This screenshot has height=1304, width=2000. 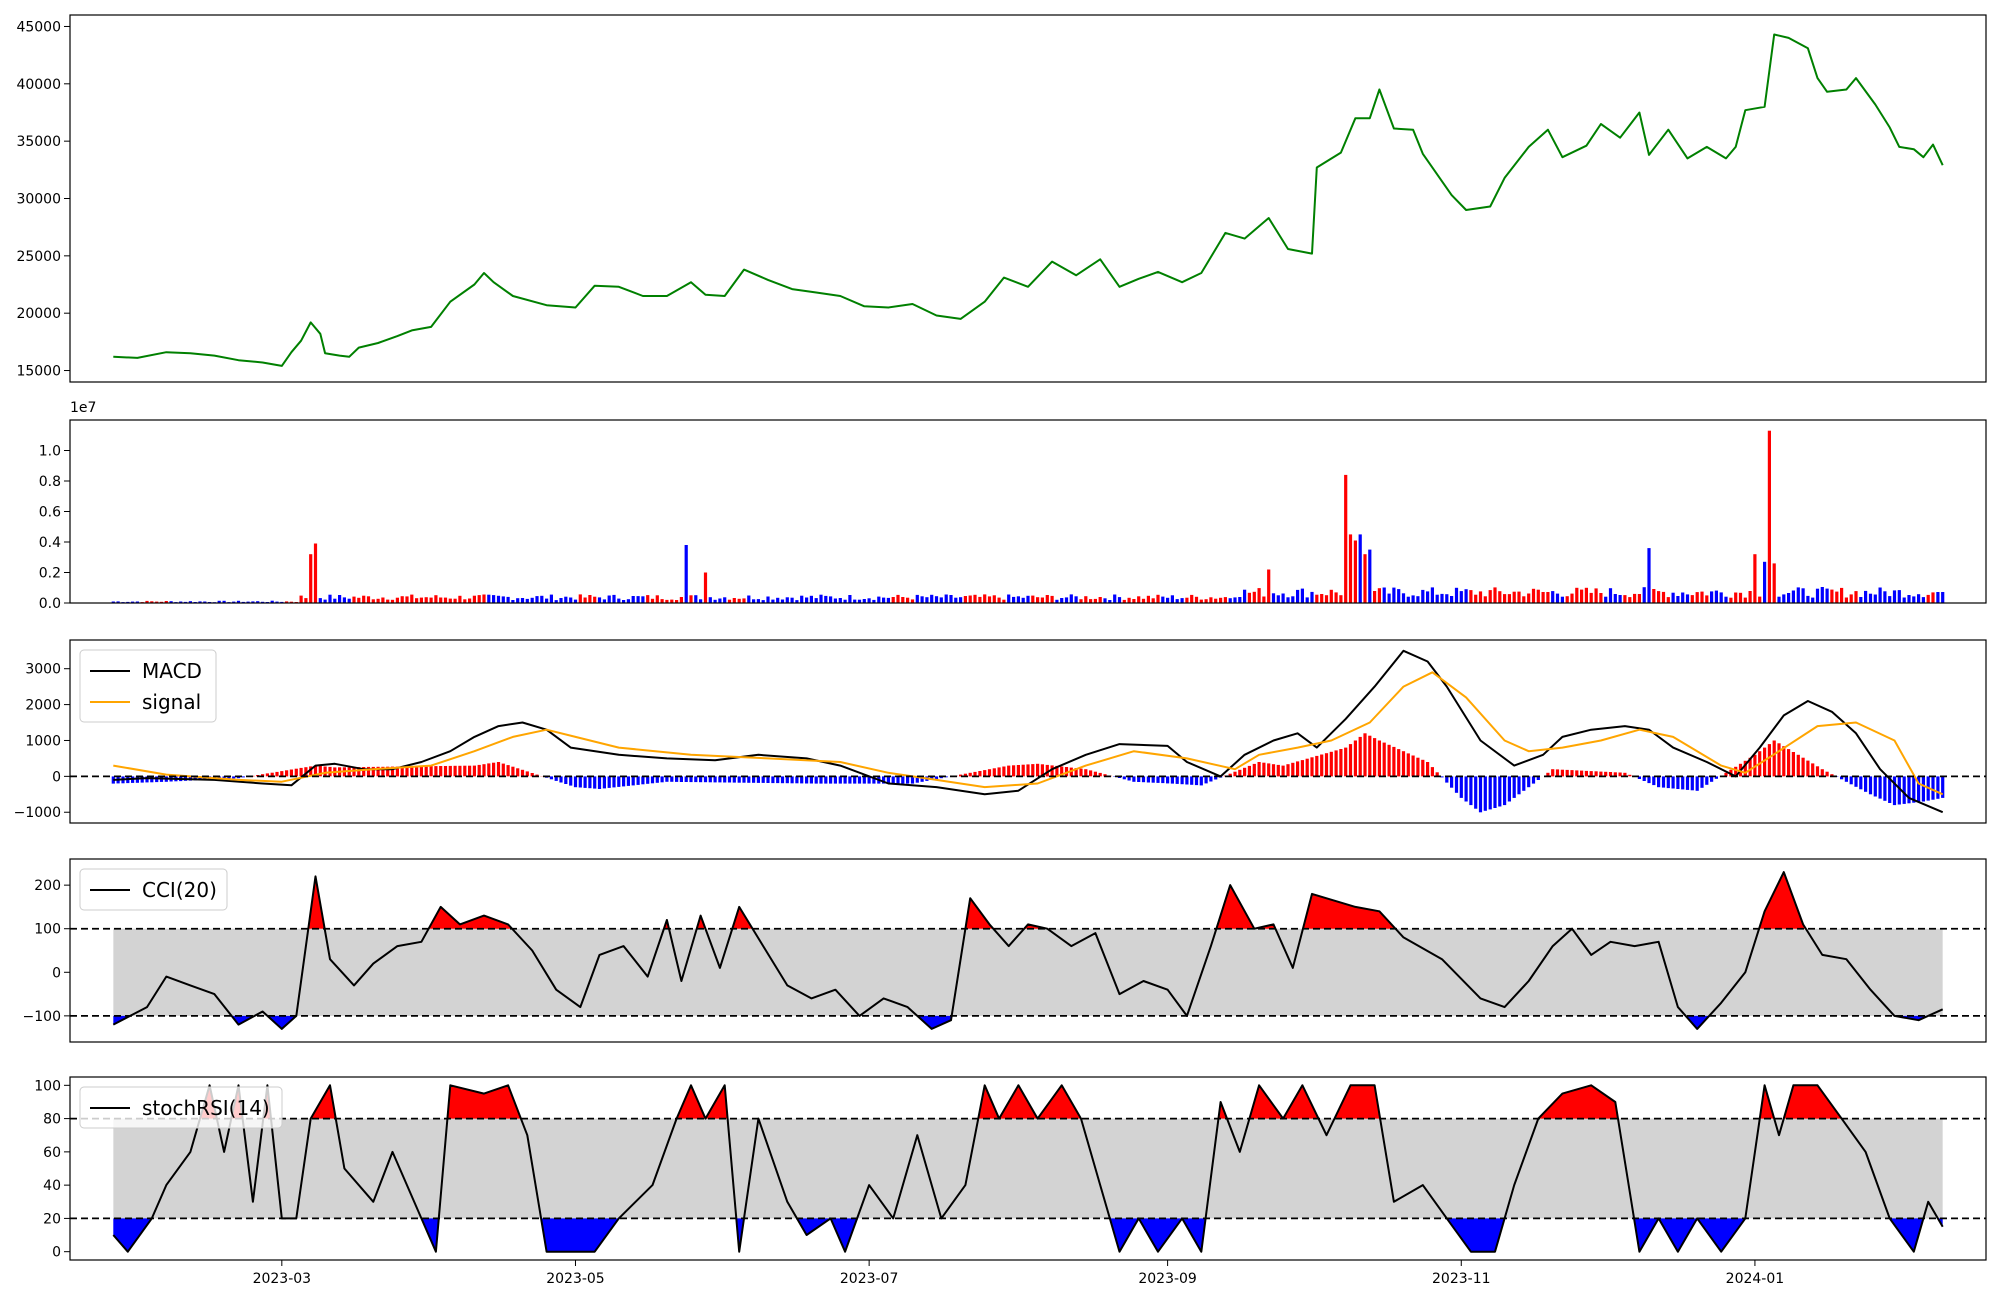 I want to click on cci-overbought-fill, so click(x=1245, y=907).